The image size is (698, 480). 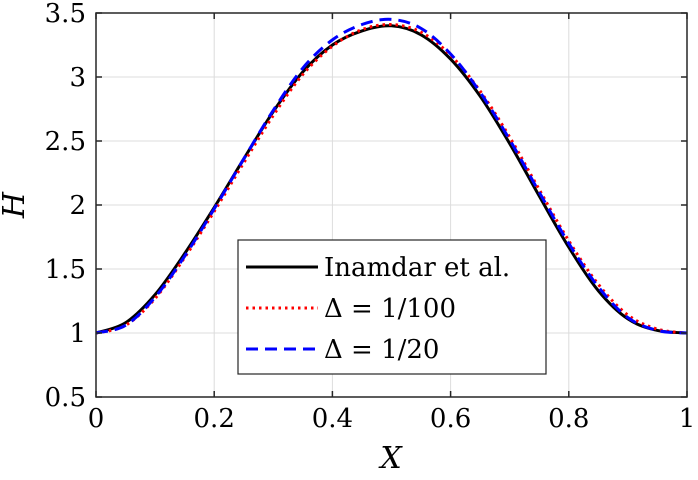 What do you see at coordinates (77, 78) in the screenshot?
I see `y-tick-label: 3` at bounding box center [77, 78].